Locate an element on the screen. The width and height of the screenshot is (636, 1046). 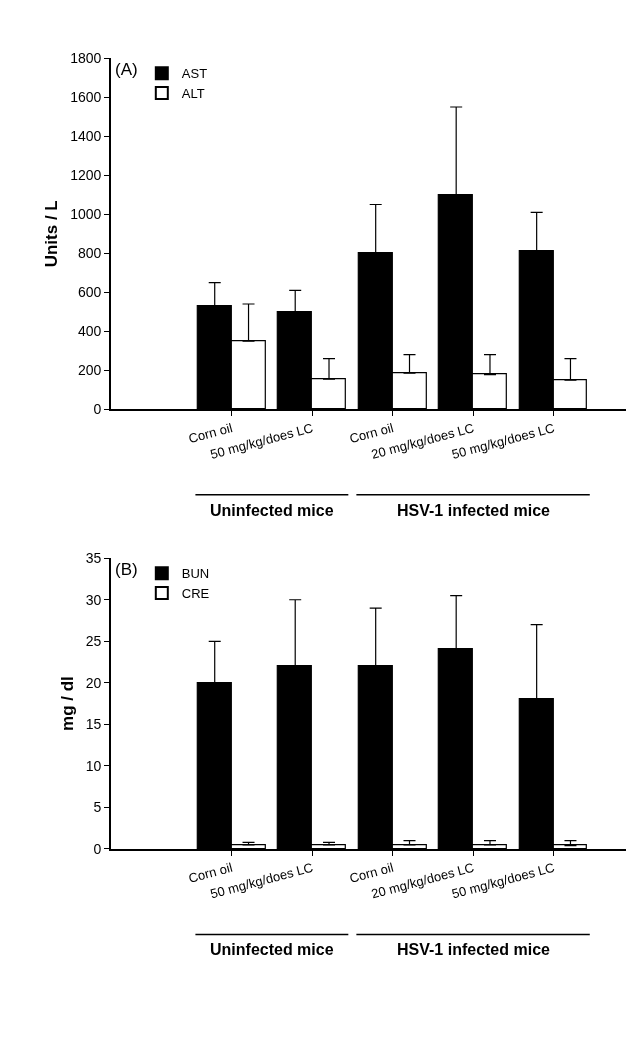
y-tick-label: 600 is located at coordinates (89, 292).